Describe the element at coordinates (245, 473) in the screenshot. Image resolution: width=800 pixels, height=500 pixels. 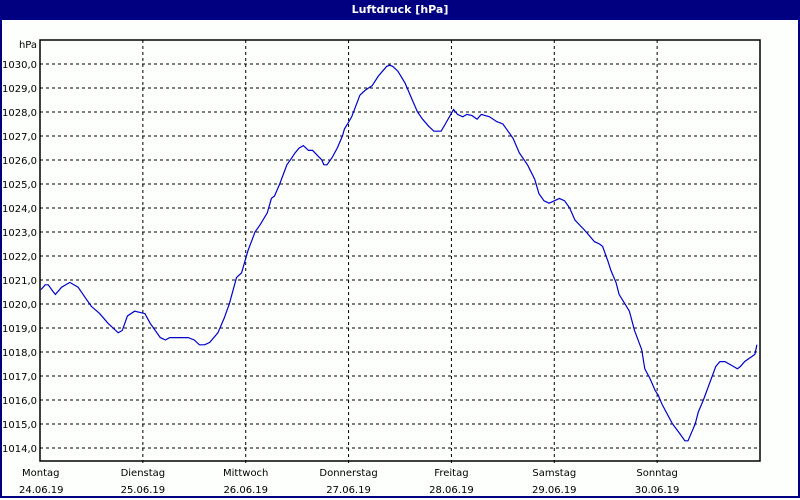
I see `x-tick-day: Mittwoch` at that location.